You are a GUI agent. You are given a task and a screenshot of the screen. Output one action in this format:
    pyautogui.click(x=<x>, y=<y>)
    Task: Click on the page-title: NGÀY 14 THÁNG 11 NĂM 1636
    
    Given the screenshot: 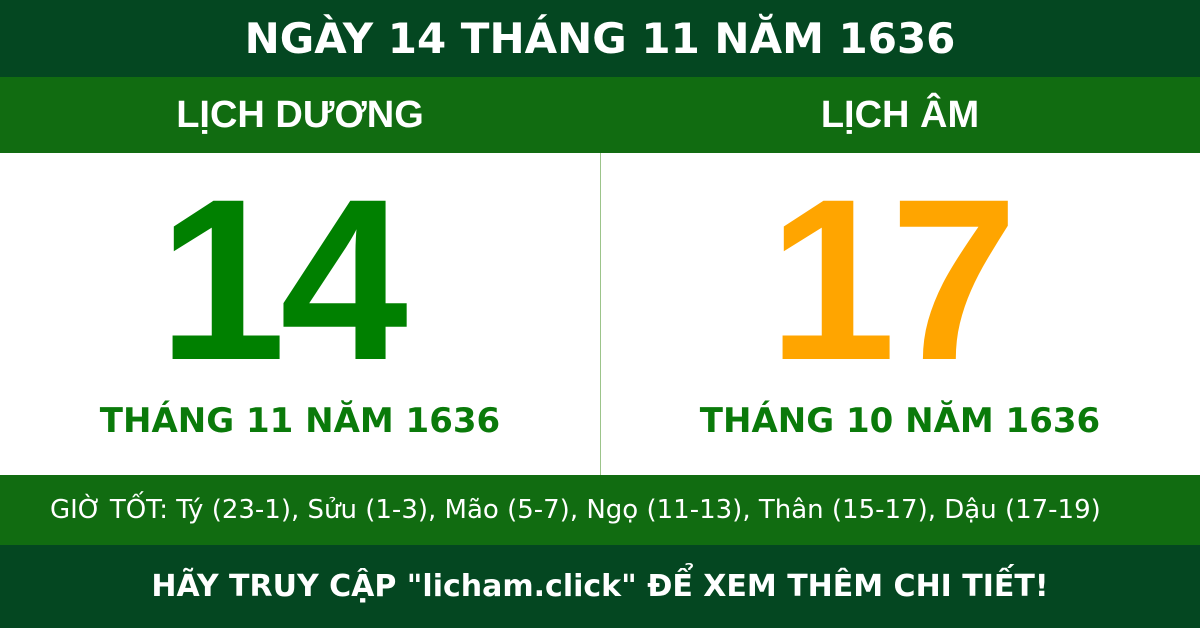 What is the action you would take?
    pyautogui.click(x=600, y=38)
    